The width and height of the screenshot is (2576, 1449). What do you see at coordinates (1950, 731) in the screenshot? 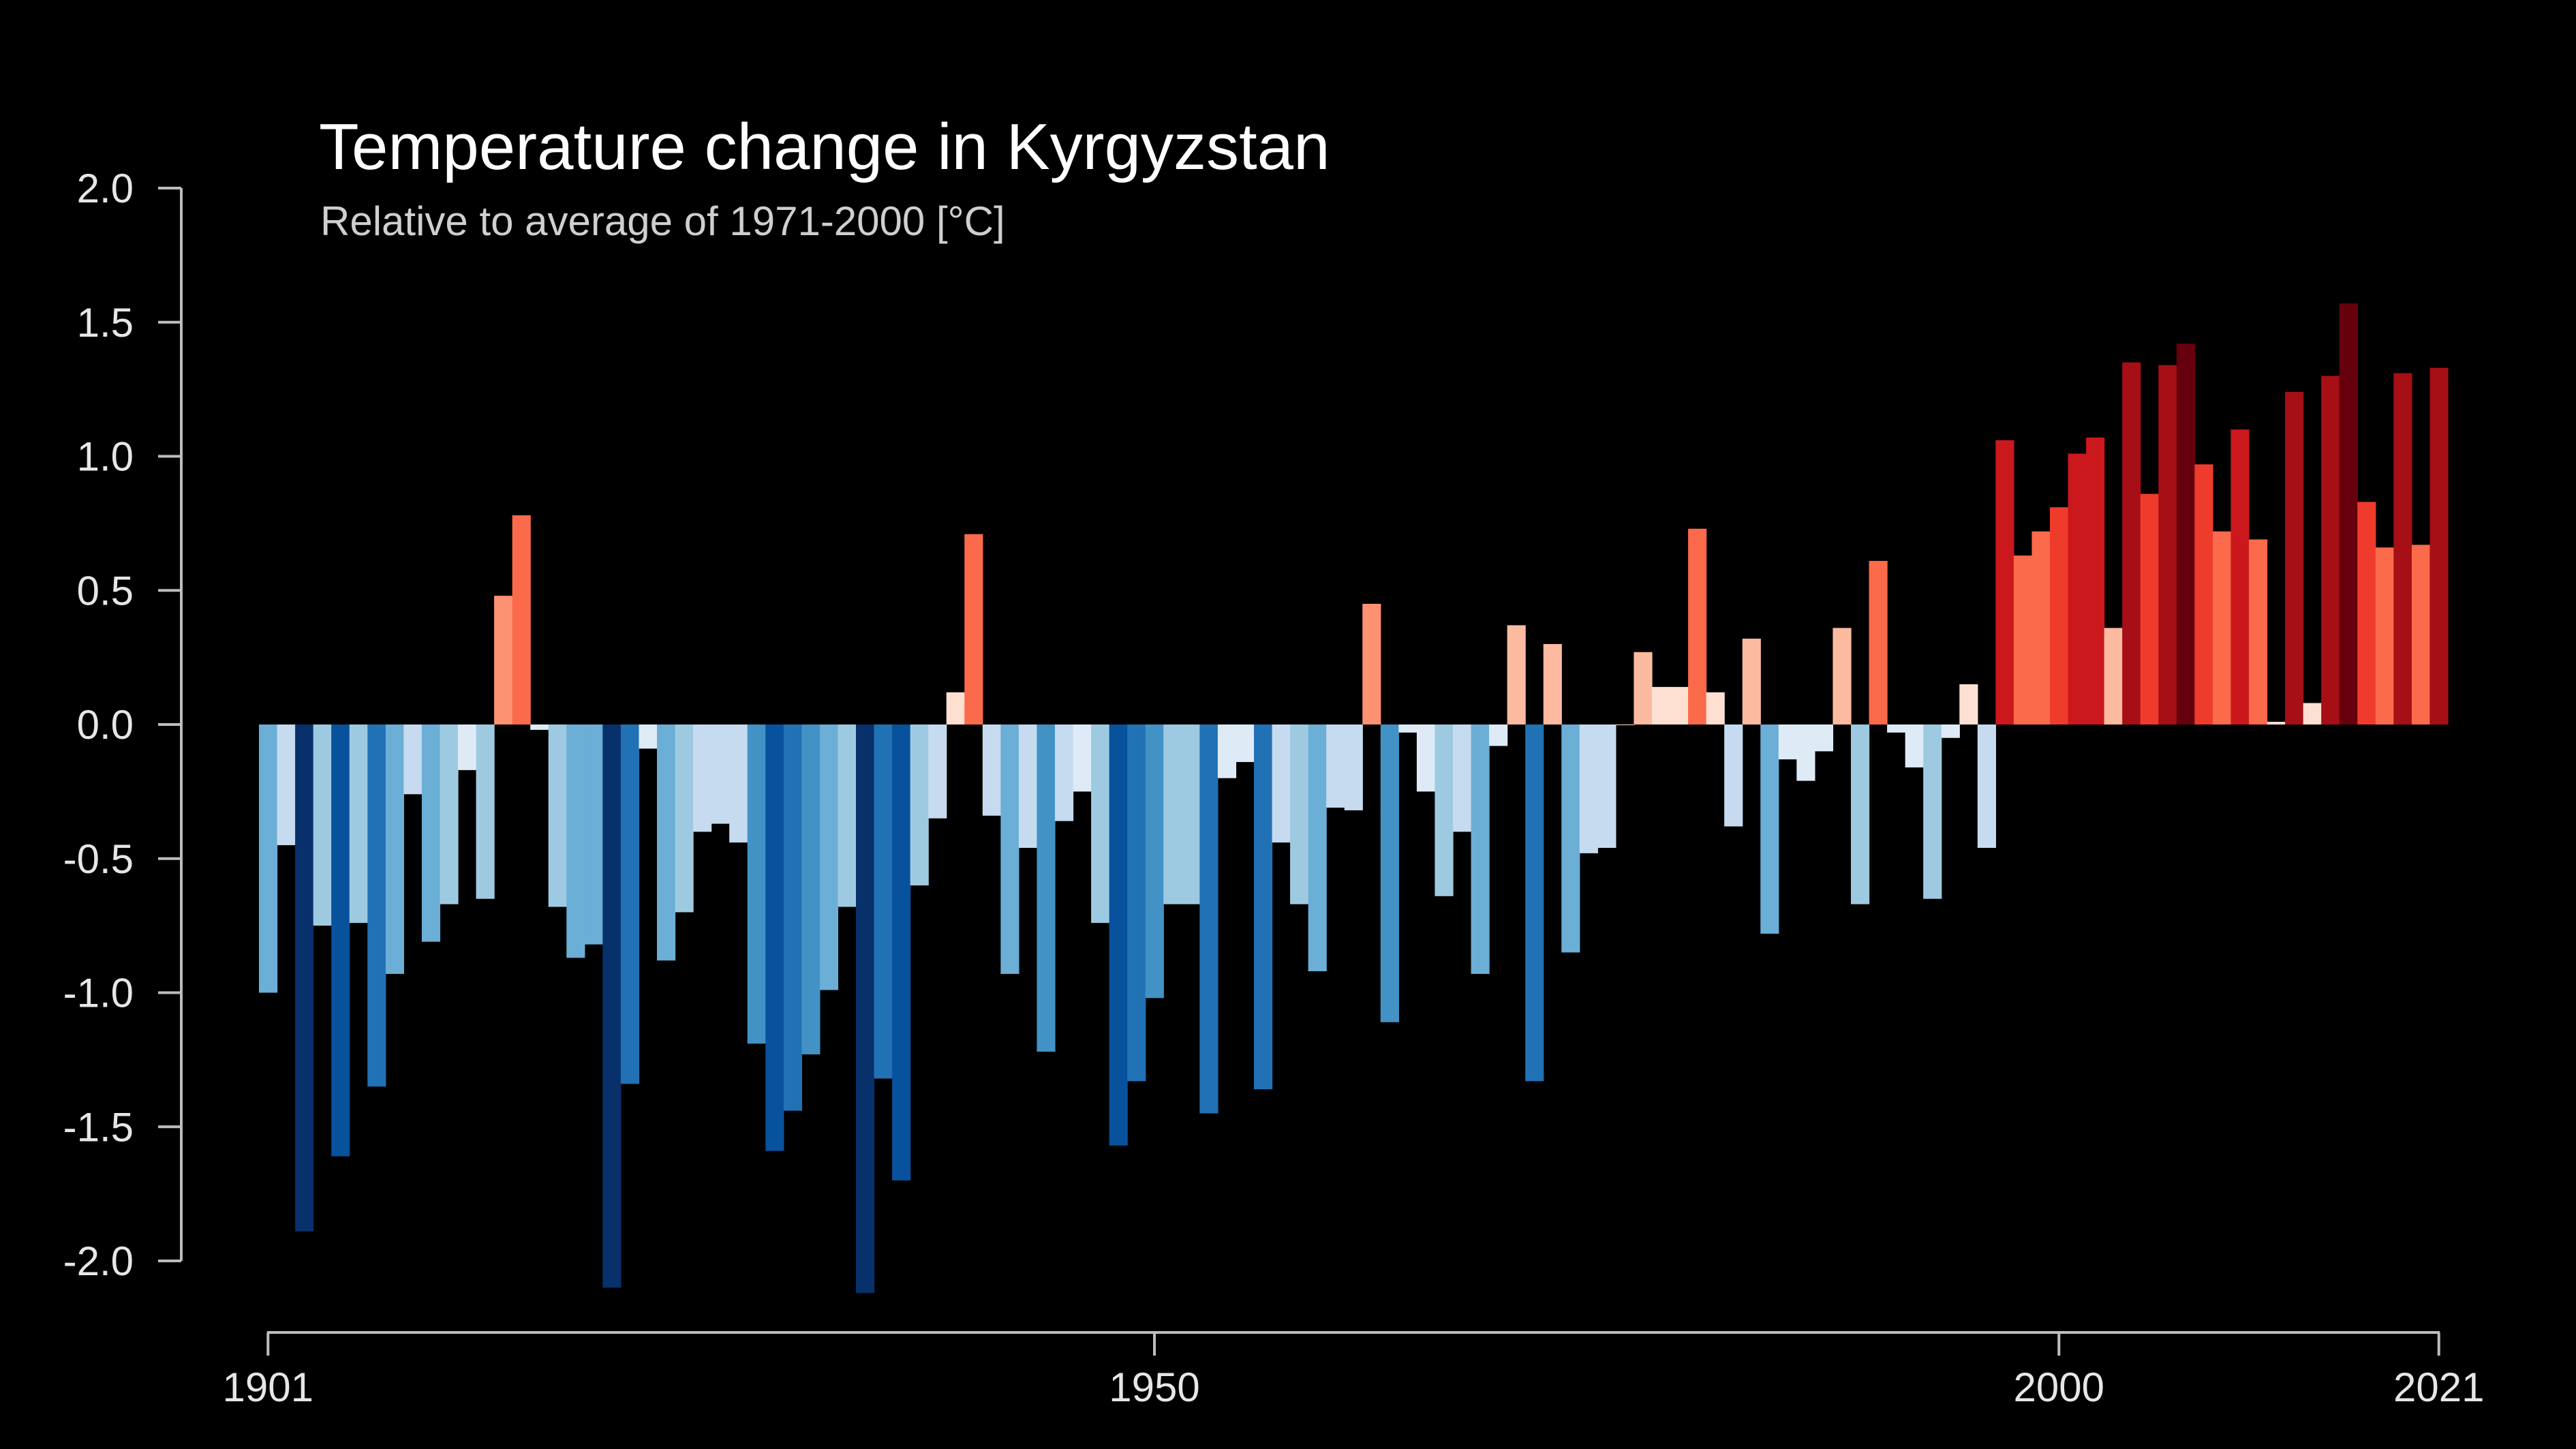
I see `bar-1994` at bounding box center [1950, 731].